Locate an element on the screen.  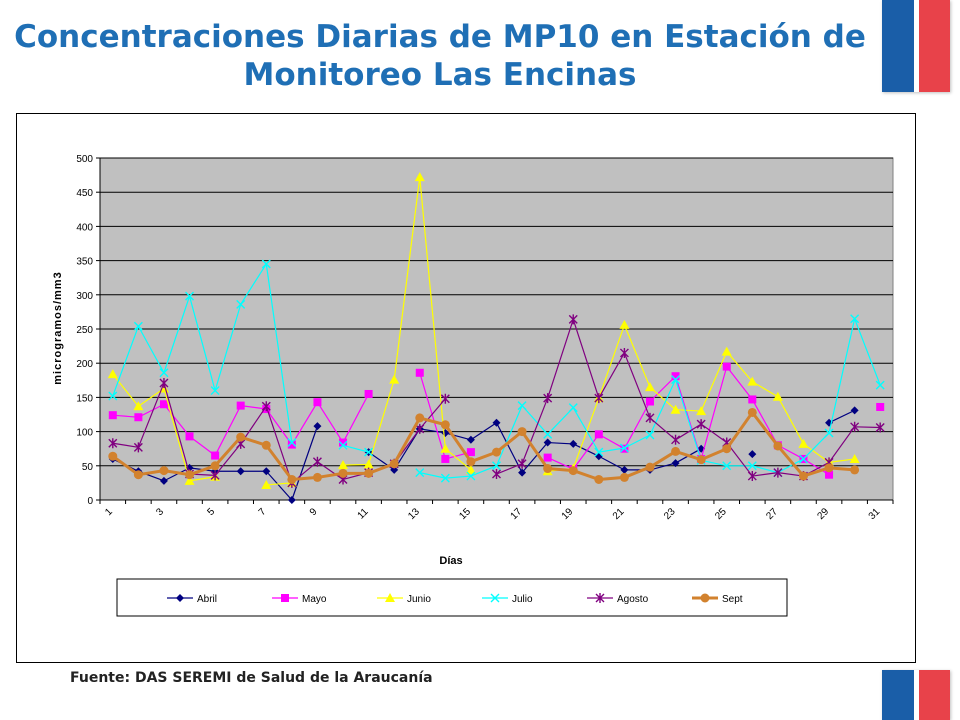
x-tick-label: 17 is located at coordinates (517, 514).